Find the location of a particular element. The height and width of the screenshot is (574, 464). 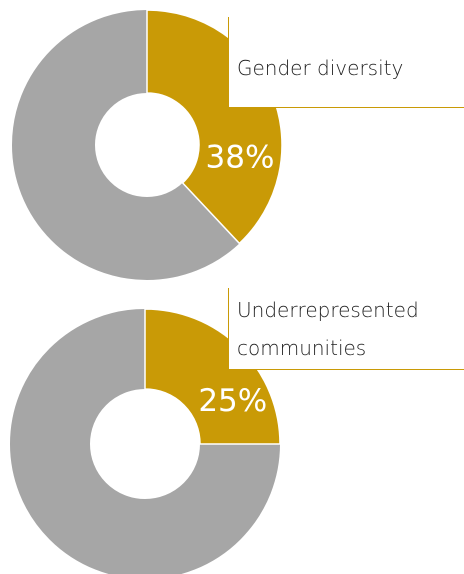

label-box: Underrepresented communities is located at coordinates (346, 329).